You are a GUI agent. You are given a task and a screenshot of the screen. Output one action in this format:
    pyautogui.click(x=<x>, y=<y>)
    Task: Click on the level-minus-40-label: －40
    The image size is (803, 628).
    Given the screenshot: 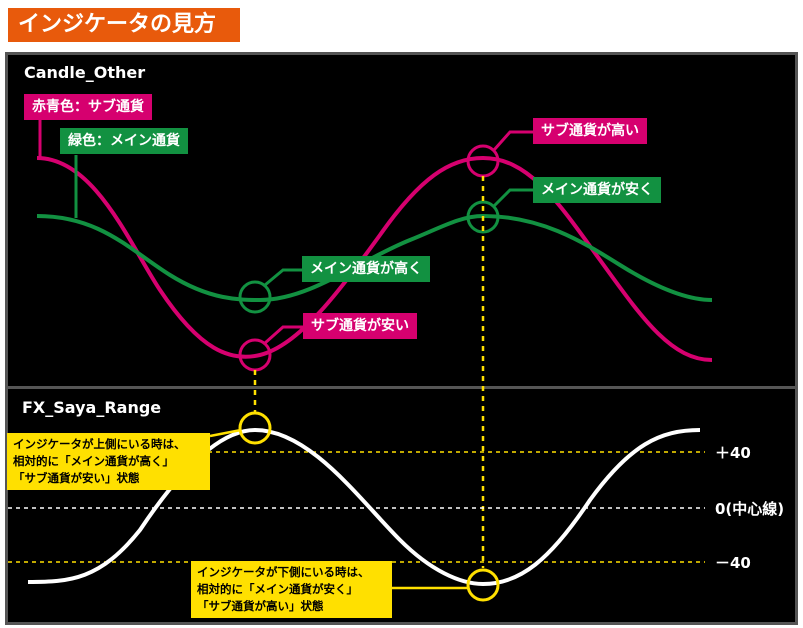 What is the action you would take?
    pyautogui.click(x=733, y=563)
    